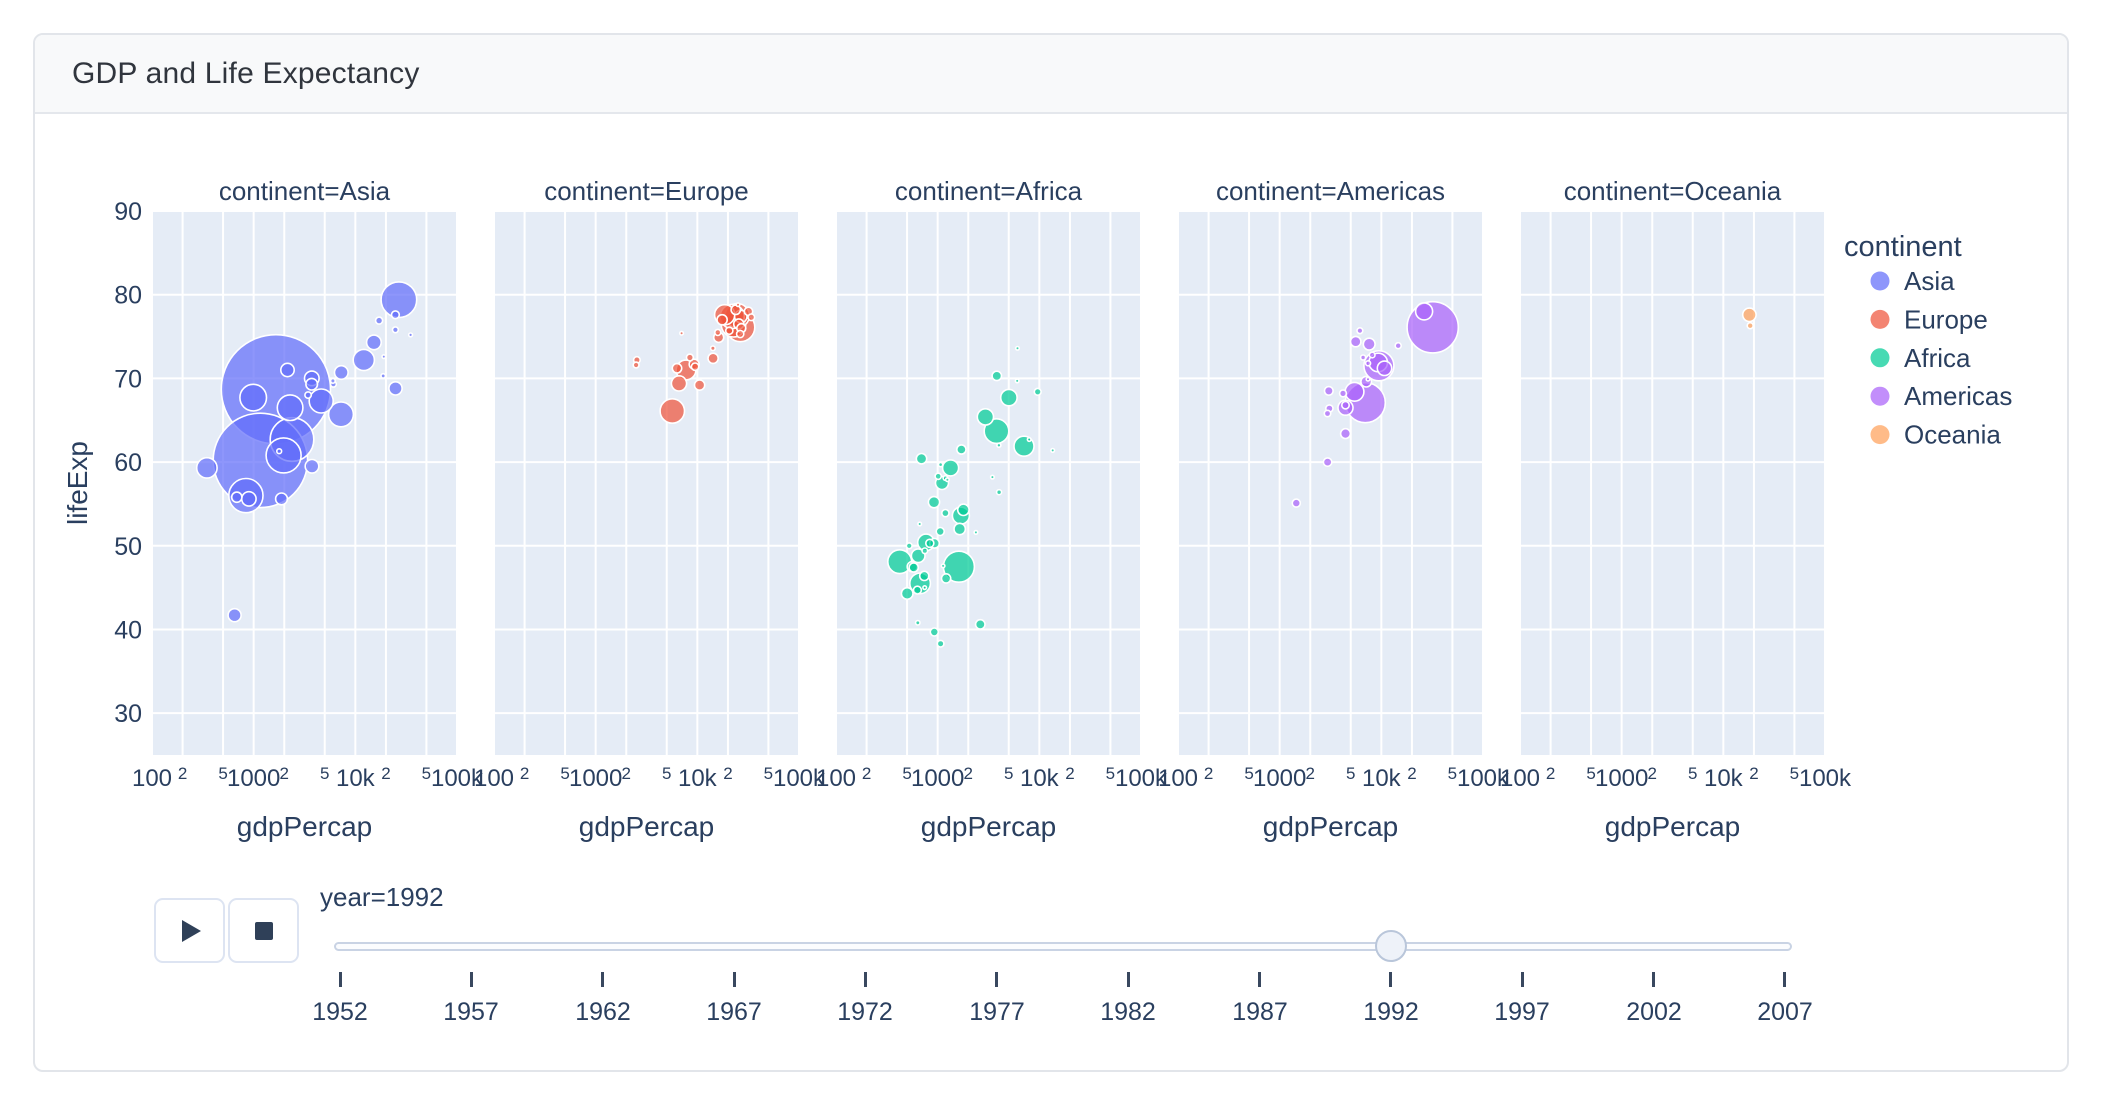  What do you see at coordinates (128, 714) in the screenshot?
I see `y-tick-label: 30` at bounding box center [128, 714].